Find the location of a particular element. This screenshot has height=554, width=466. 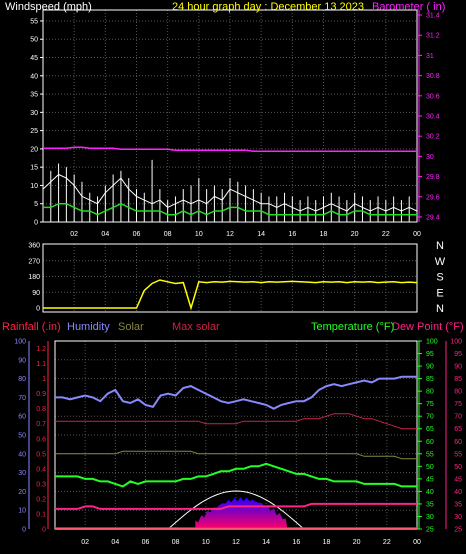

barometer-line is located at coordinates (230, 149).